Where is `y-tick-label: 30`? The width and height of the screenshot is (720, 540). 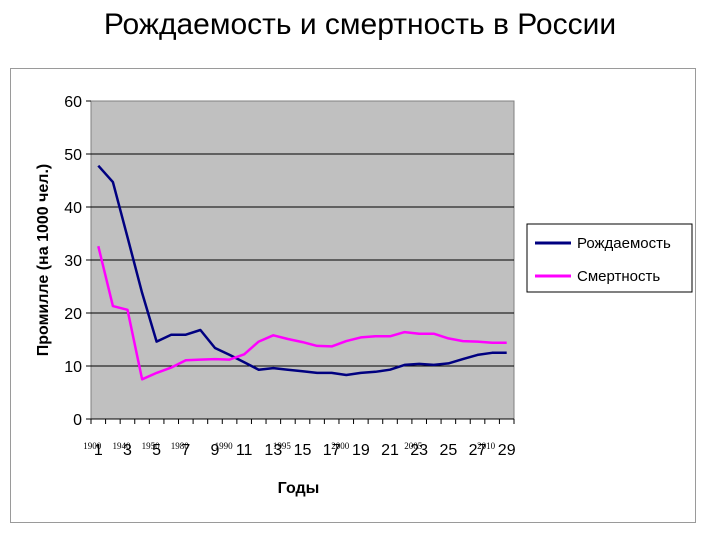
y-tick-label: 30 is located at coordinates (73, 261).